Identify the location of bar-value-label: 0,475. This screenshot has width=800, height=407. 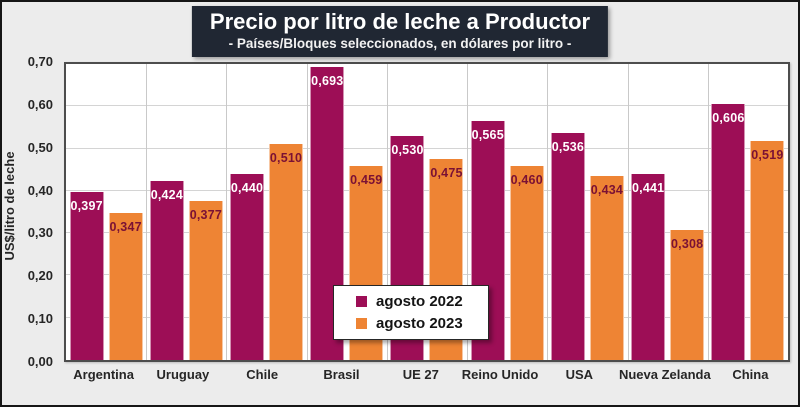
(446, 173).